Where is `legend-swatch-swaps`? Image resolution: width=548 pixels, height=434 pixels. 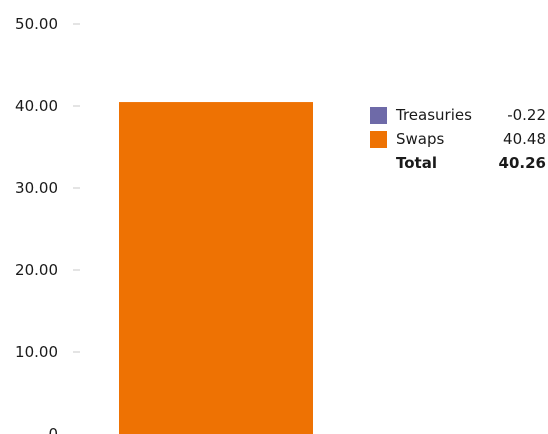 legend-swatch-swaps is located at coordinates (378, 139).